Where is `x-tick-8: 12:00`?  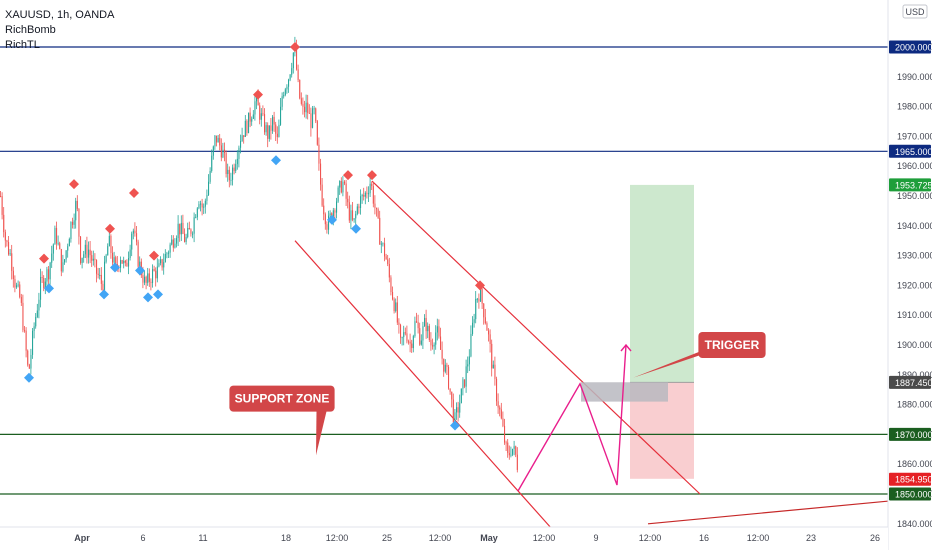 x-tick-8: 12:00 is located at coordinates (544, 538).